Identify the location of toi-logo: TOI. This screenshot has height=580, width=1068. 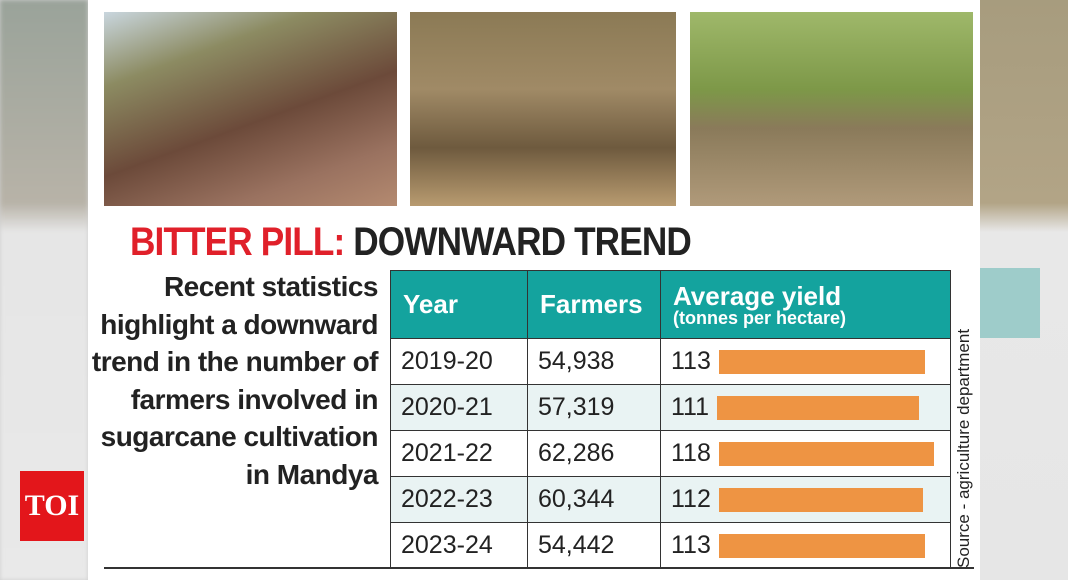
(52, 506).